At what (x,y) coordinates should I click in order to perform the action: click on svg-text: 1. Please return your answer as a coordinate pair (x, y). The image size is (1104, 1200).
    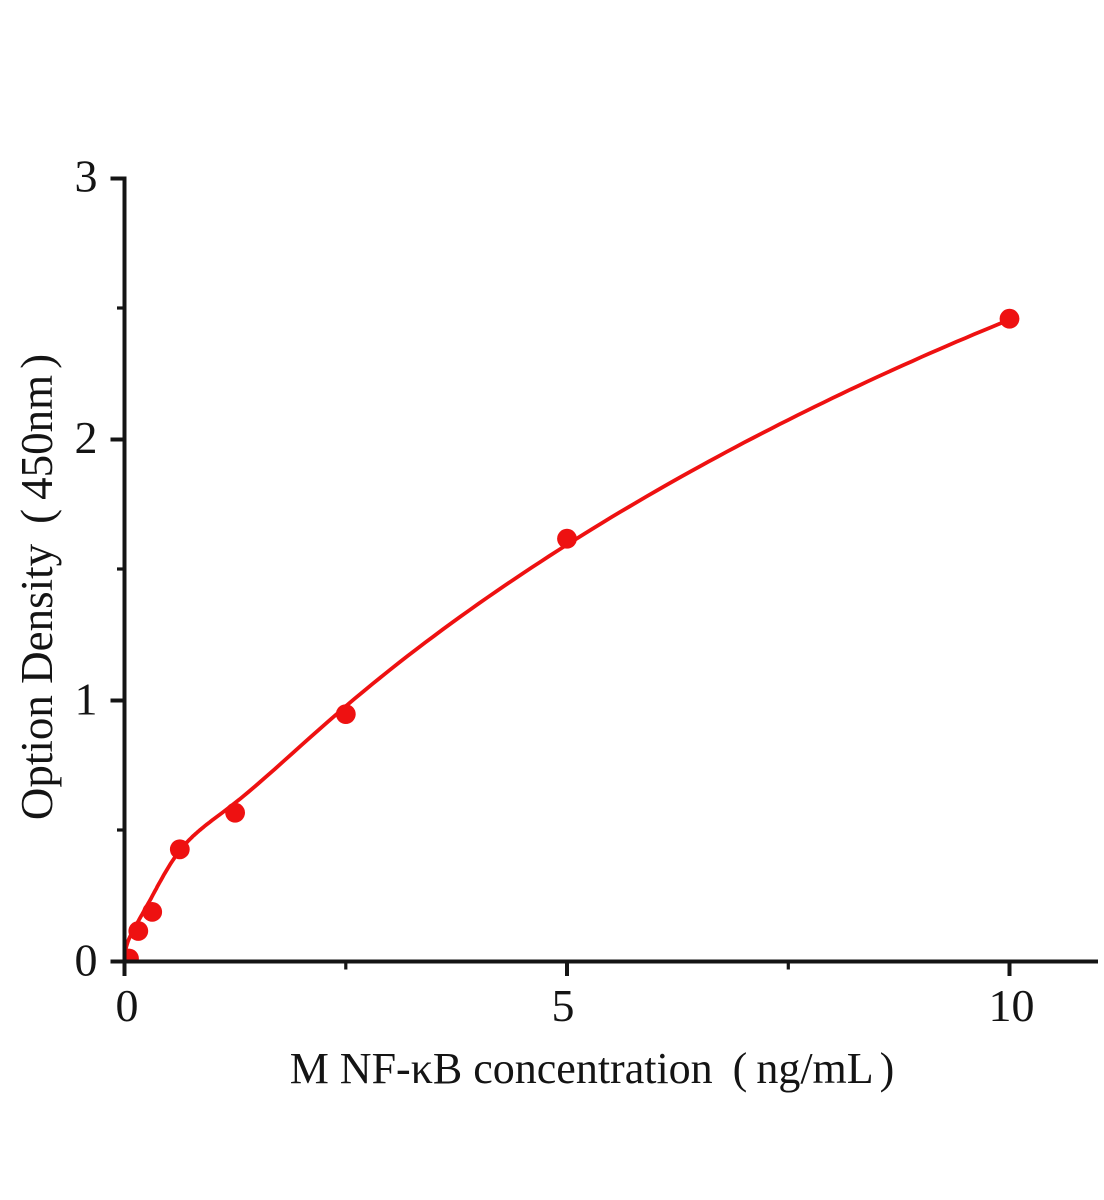
    Looking at the image, I should click on (86, 699).